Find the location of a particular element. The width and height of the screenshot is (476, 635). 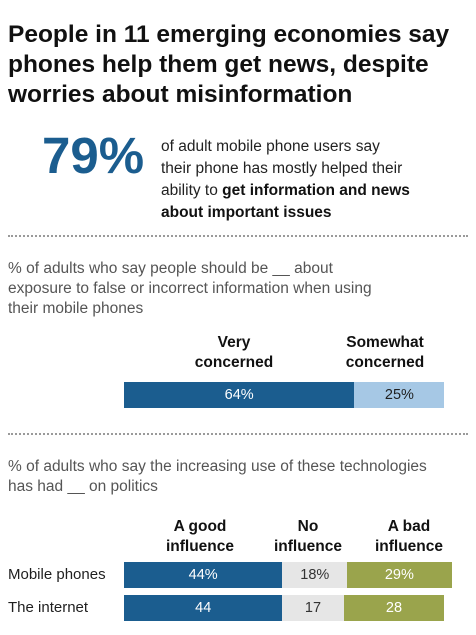

bar-internet-good-label: 44 is located at coordinates (203, 608).